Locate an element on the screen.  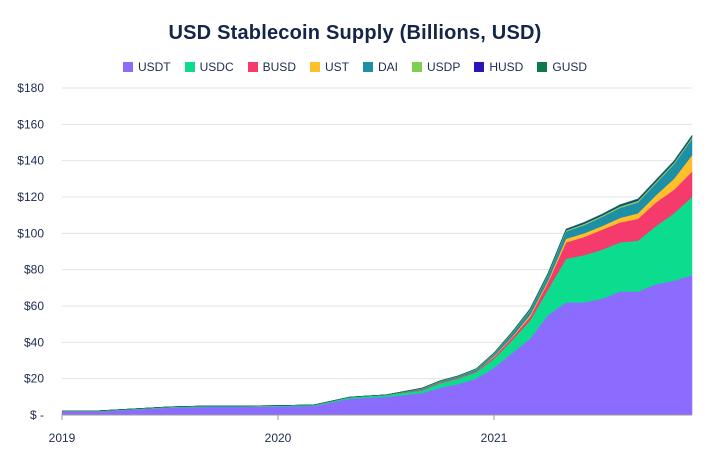
axes is located at coordinates (376, 417).